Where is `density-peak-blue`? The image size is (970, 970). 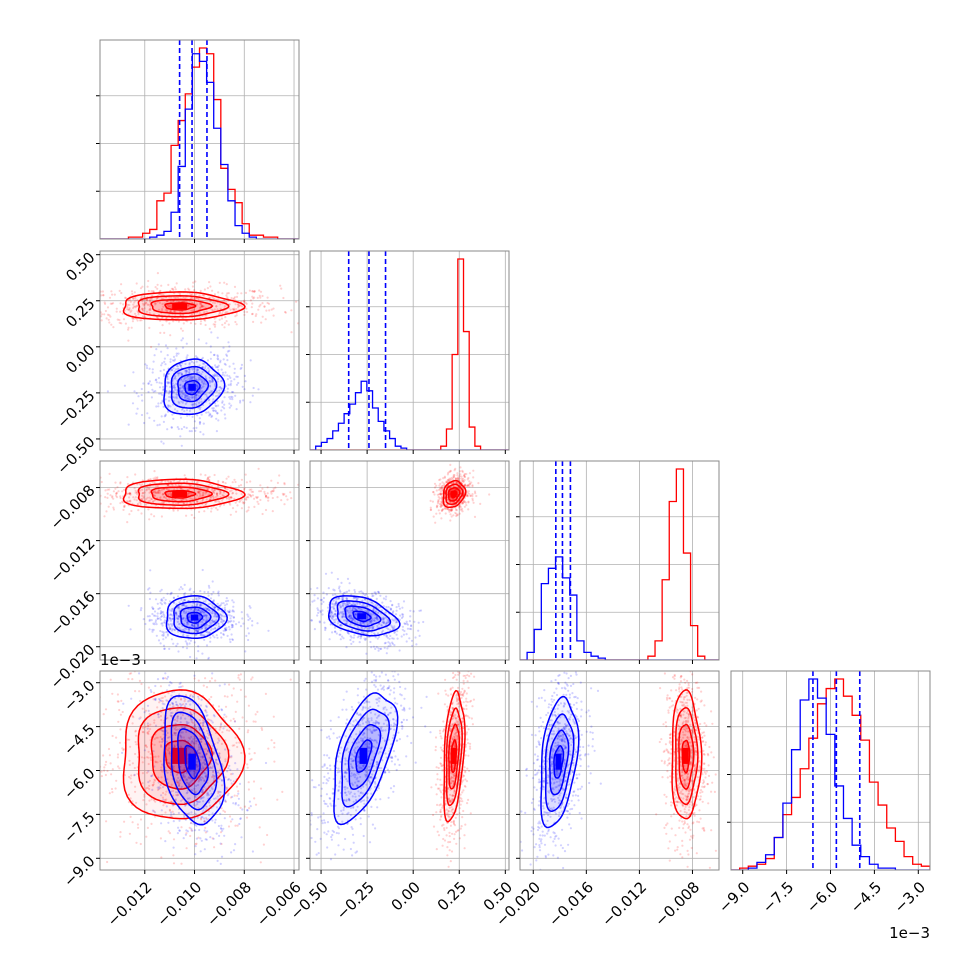 density-peak-blue is located at coordinates (194, 617).